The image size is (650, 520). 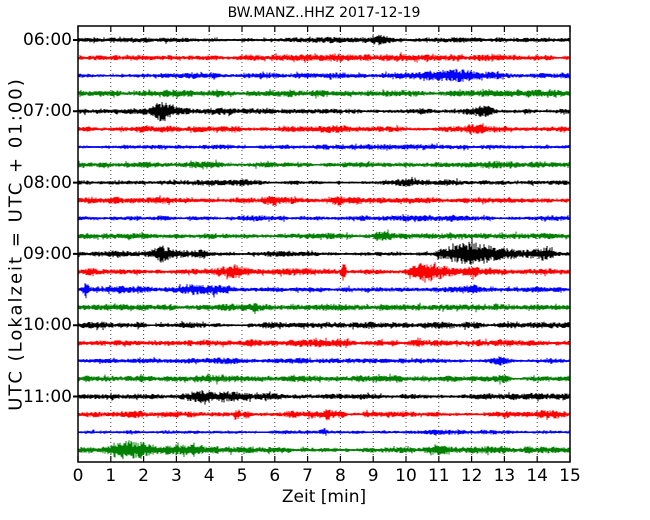 I want to click on x-tick-label: 1, so click(x=111, y=476).